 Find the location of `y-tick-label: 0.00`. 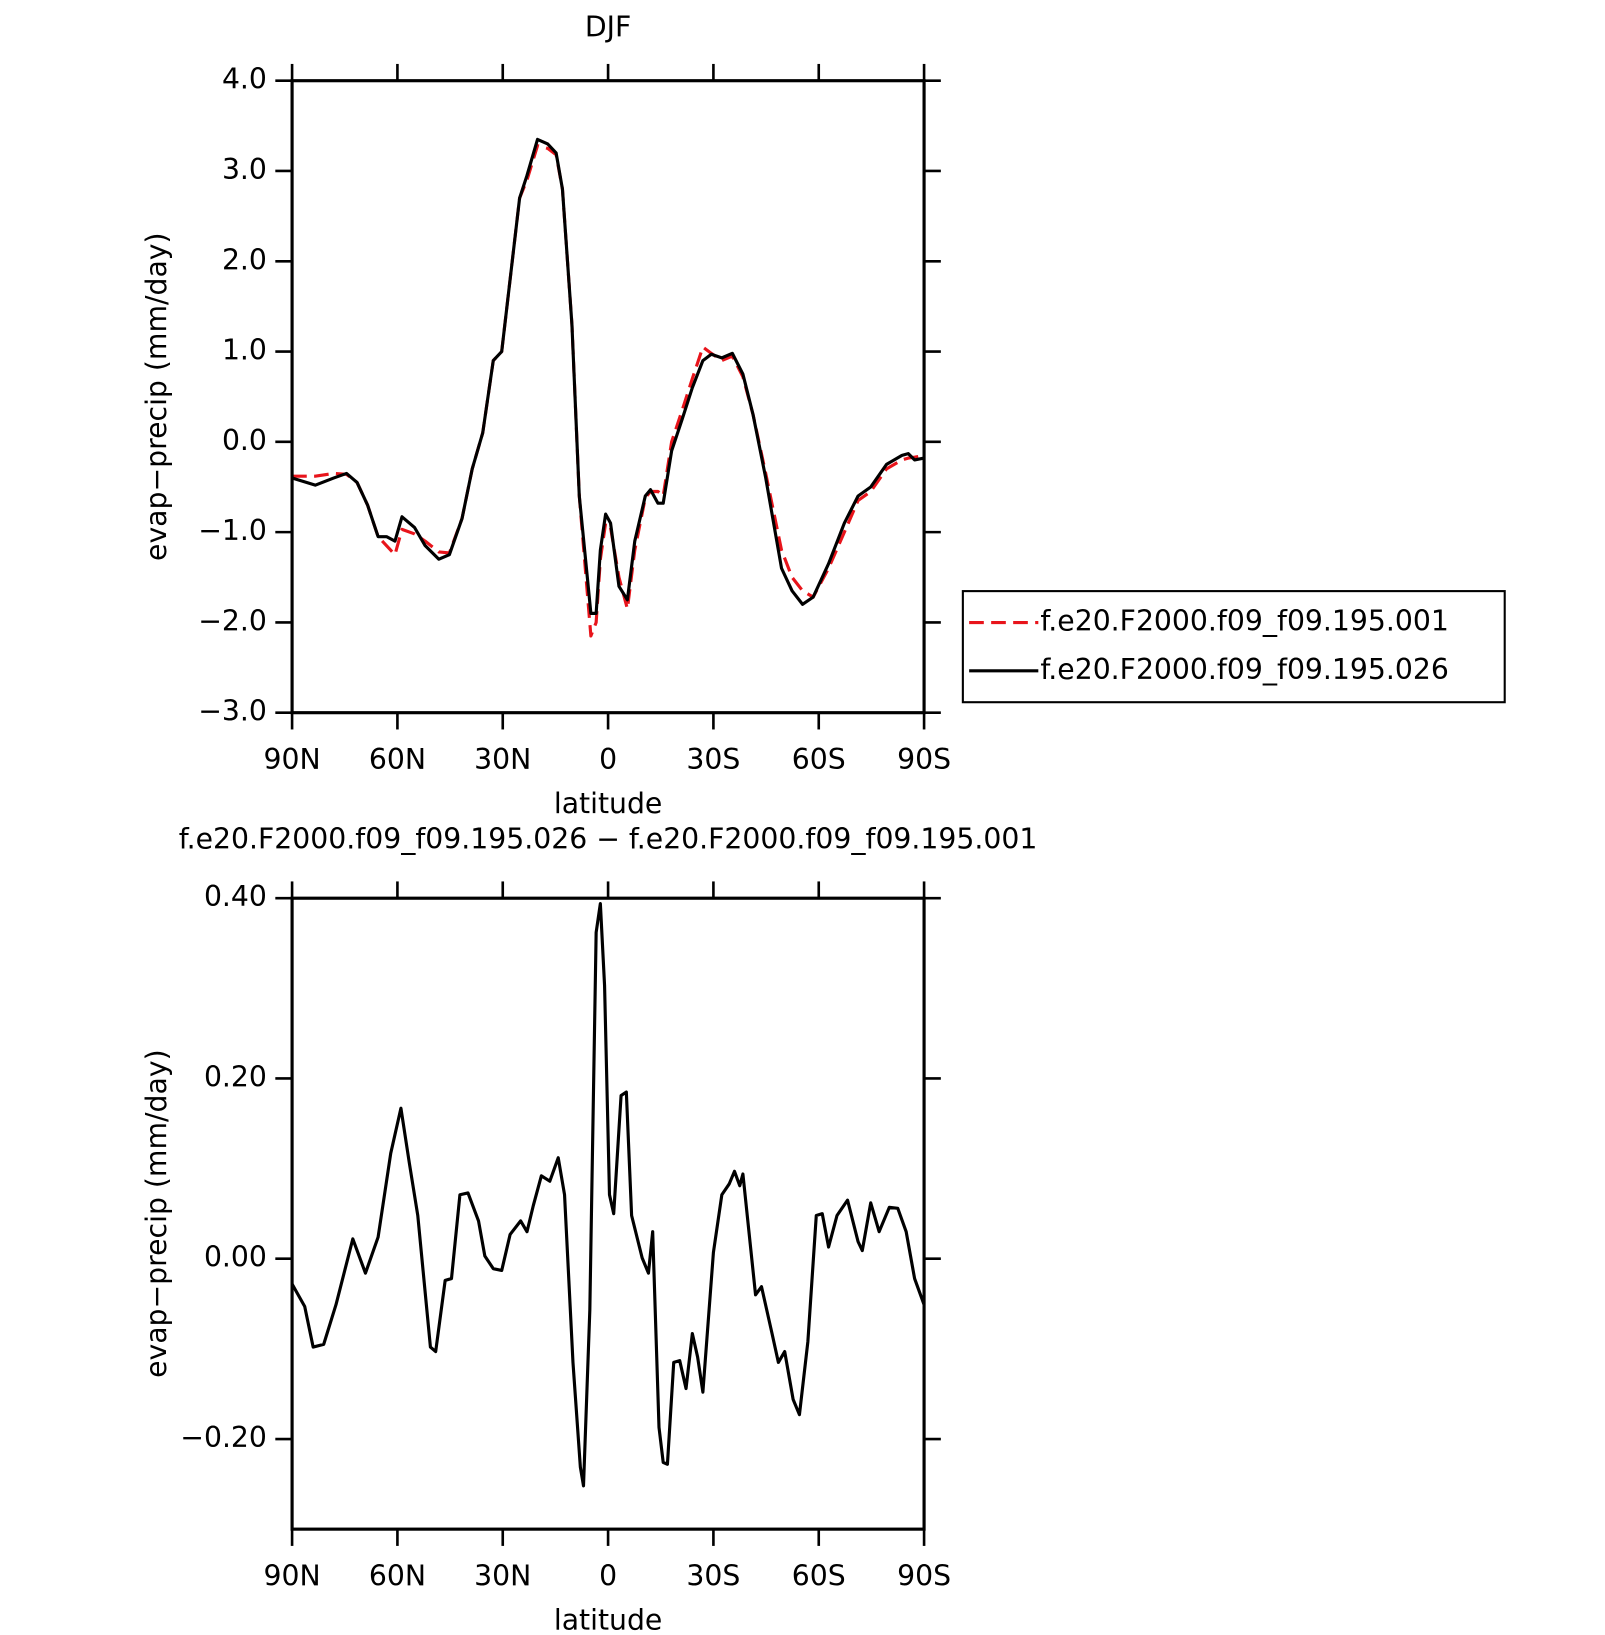

y-tick-label: 0.00 is located at coordinates (235, 1257).